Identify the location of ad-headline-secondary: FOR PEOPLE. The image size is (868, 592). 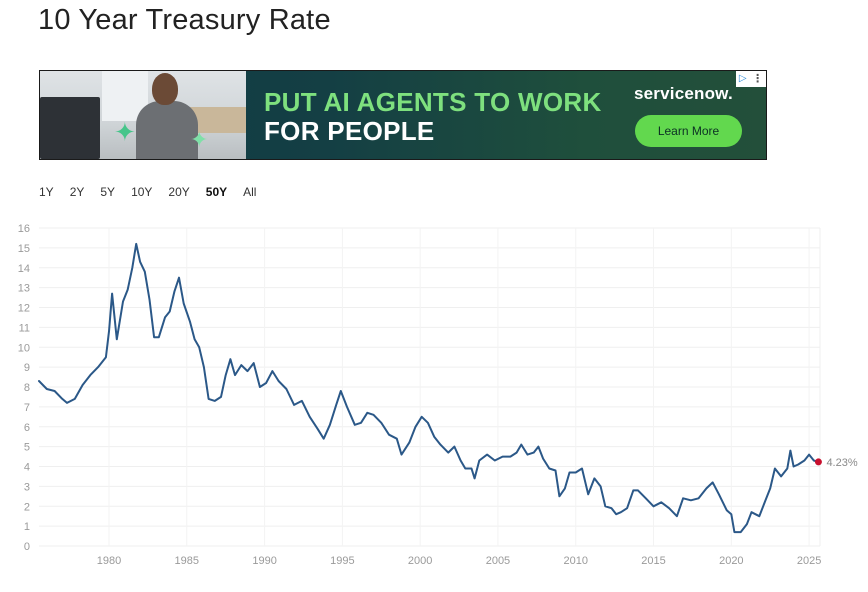
(349, 131).